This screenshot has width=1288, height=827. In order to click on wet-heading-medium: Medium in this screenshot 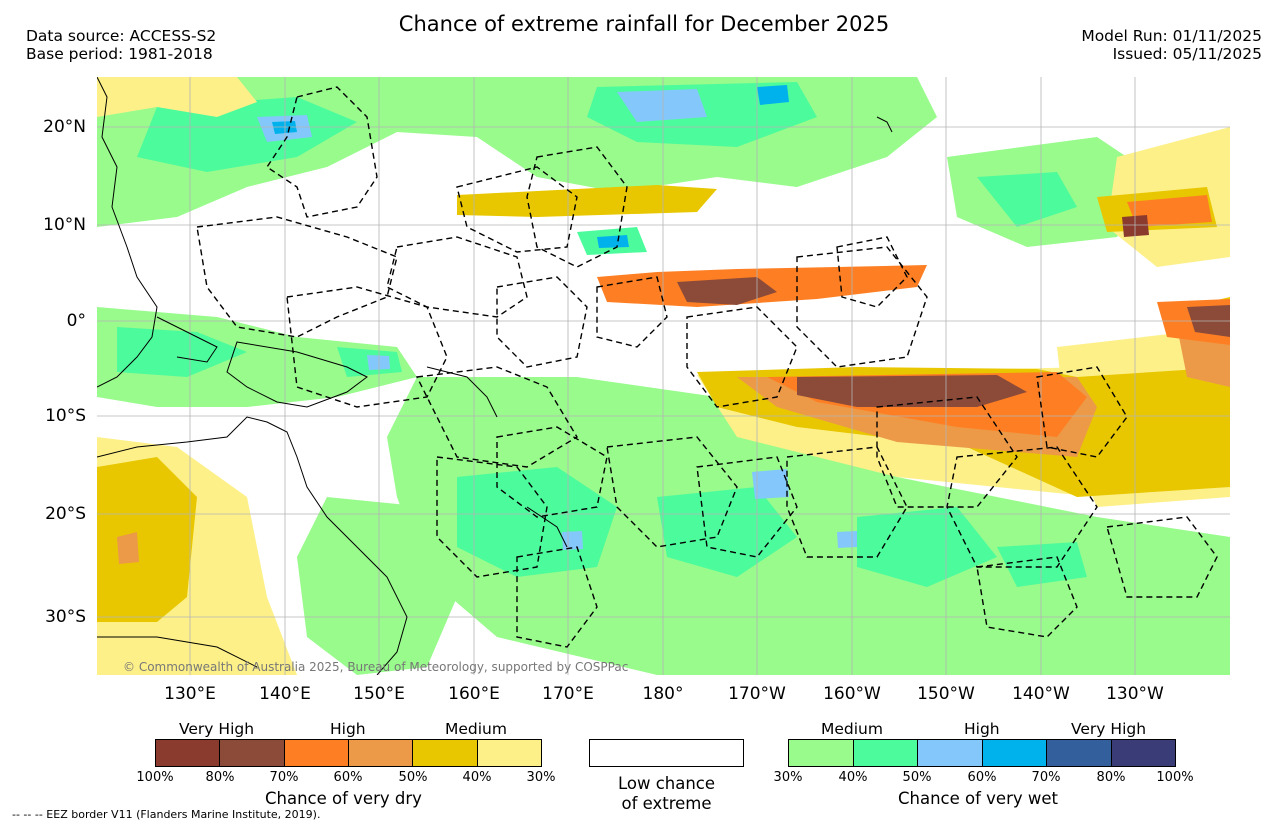, I will do `click(852, 729)`.